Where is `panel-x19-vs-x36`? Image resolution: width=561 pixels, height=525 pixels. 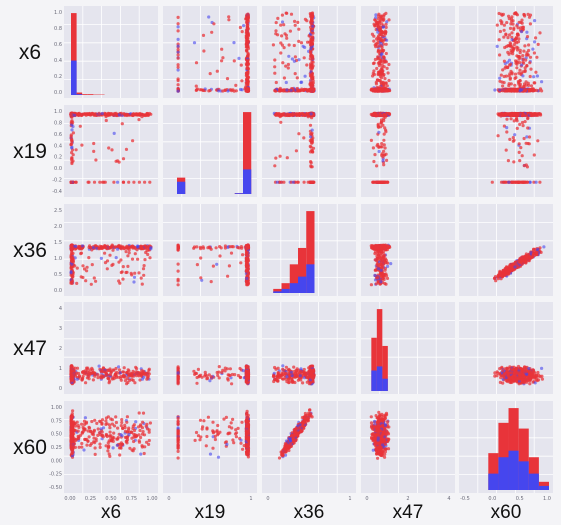
panel-x19-vs-x36 is located at coordinates (309, 151).